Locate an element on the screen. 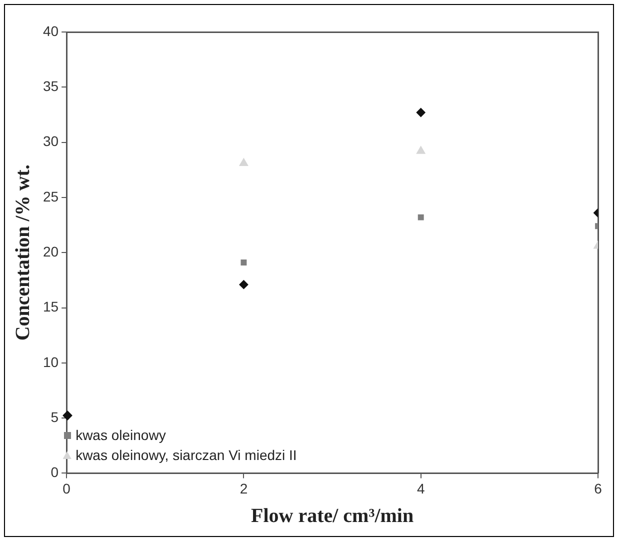  y-tick-label: 10 is located at coordinates (50, 362).